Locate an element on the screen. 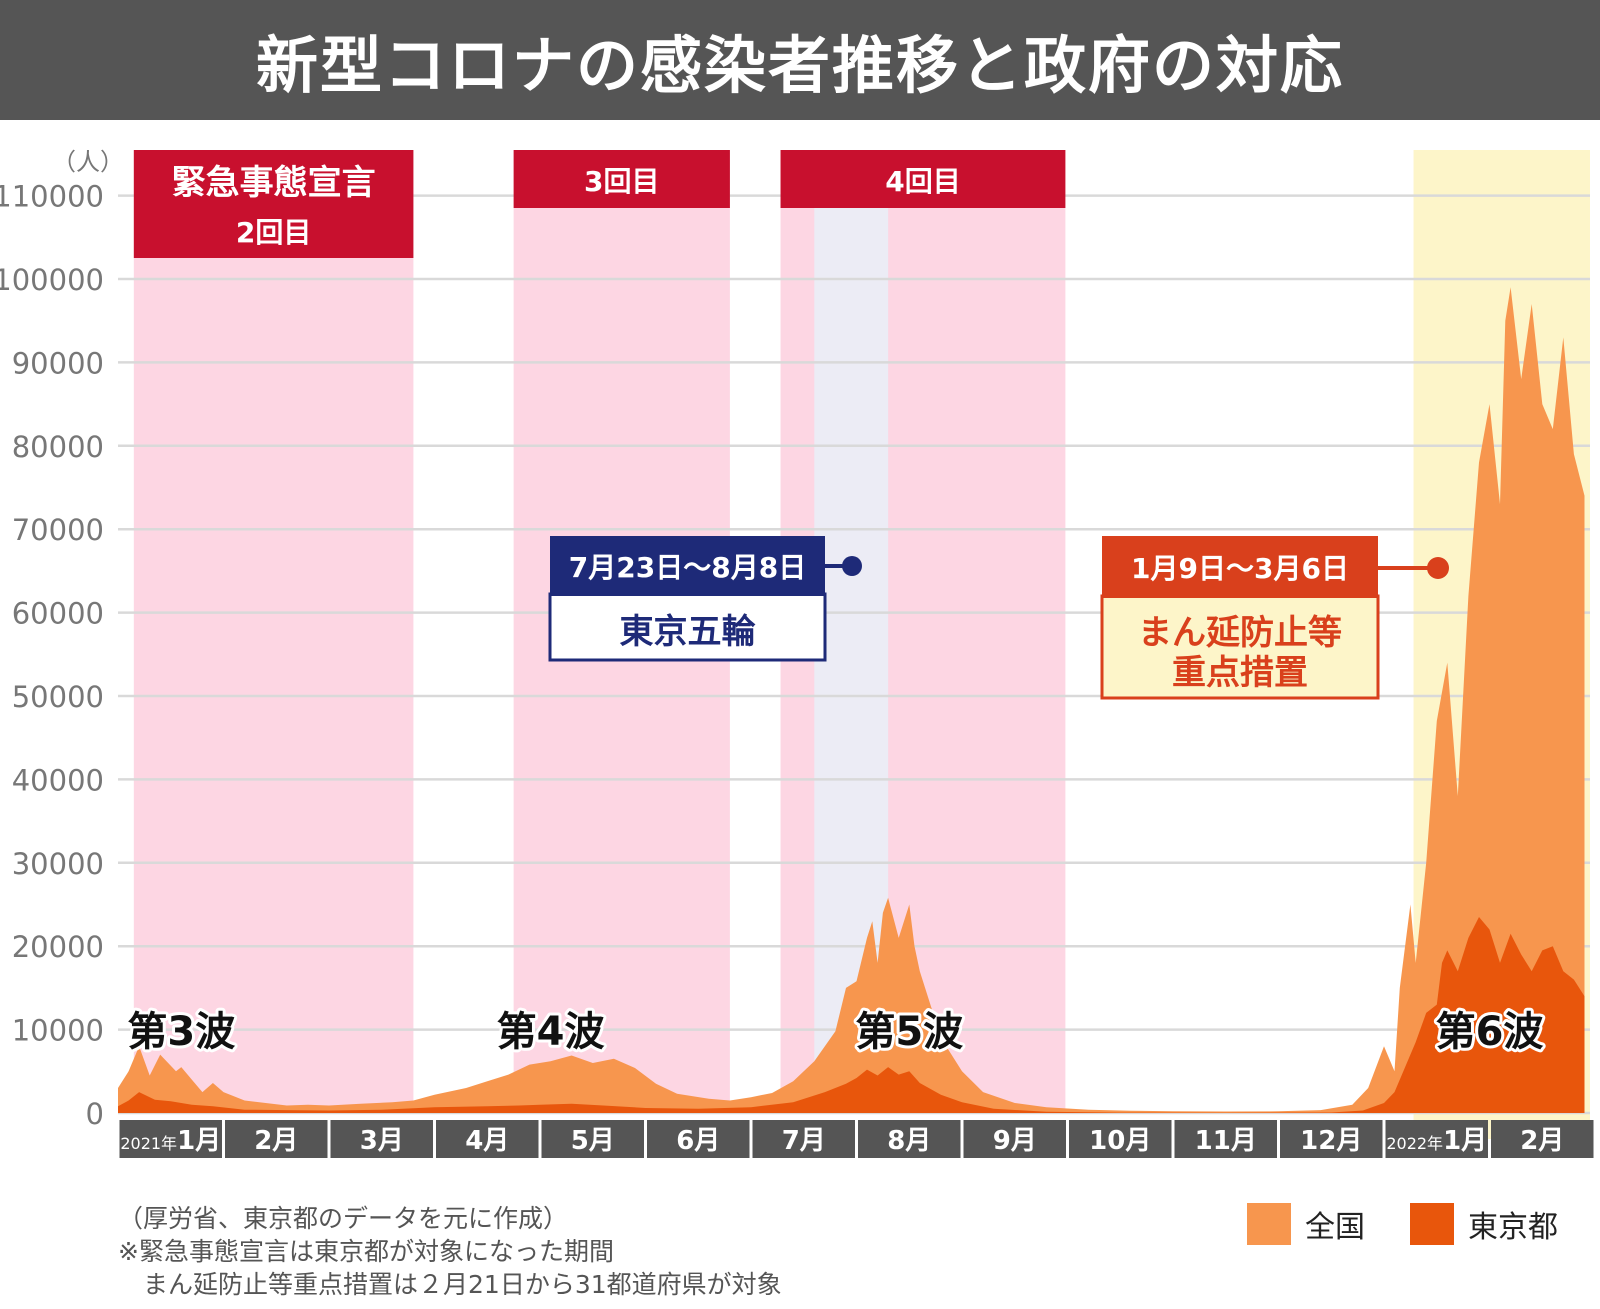 This screenshot has width=1600, height=1309. legend-label-tokyo: 東京都 is located at coordinates (1513, 1227).